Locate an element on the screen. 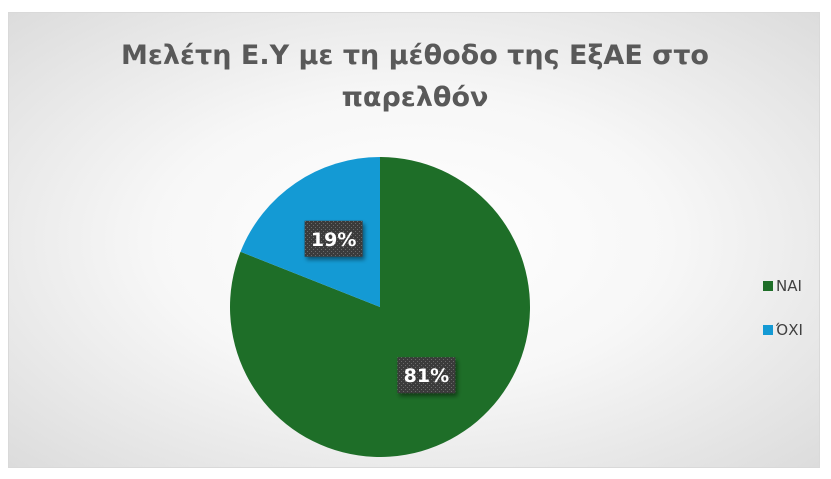 This screenshot has height=479, width=831. data-label-oxi: 19% is located at coordinates (333, 238).